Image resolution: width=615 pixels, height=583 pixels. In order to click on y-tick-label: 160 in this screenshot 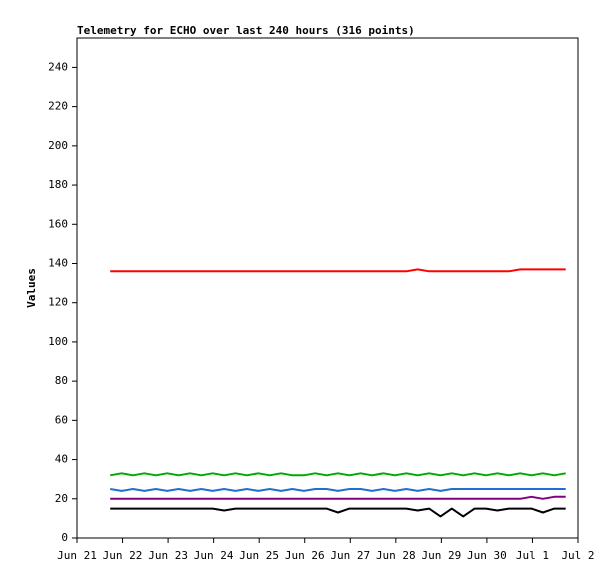, I will do `click(58, 223)`.